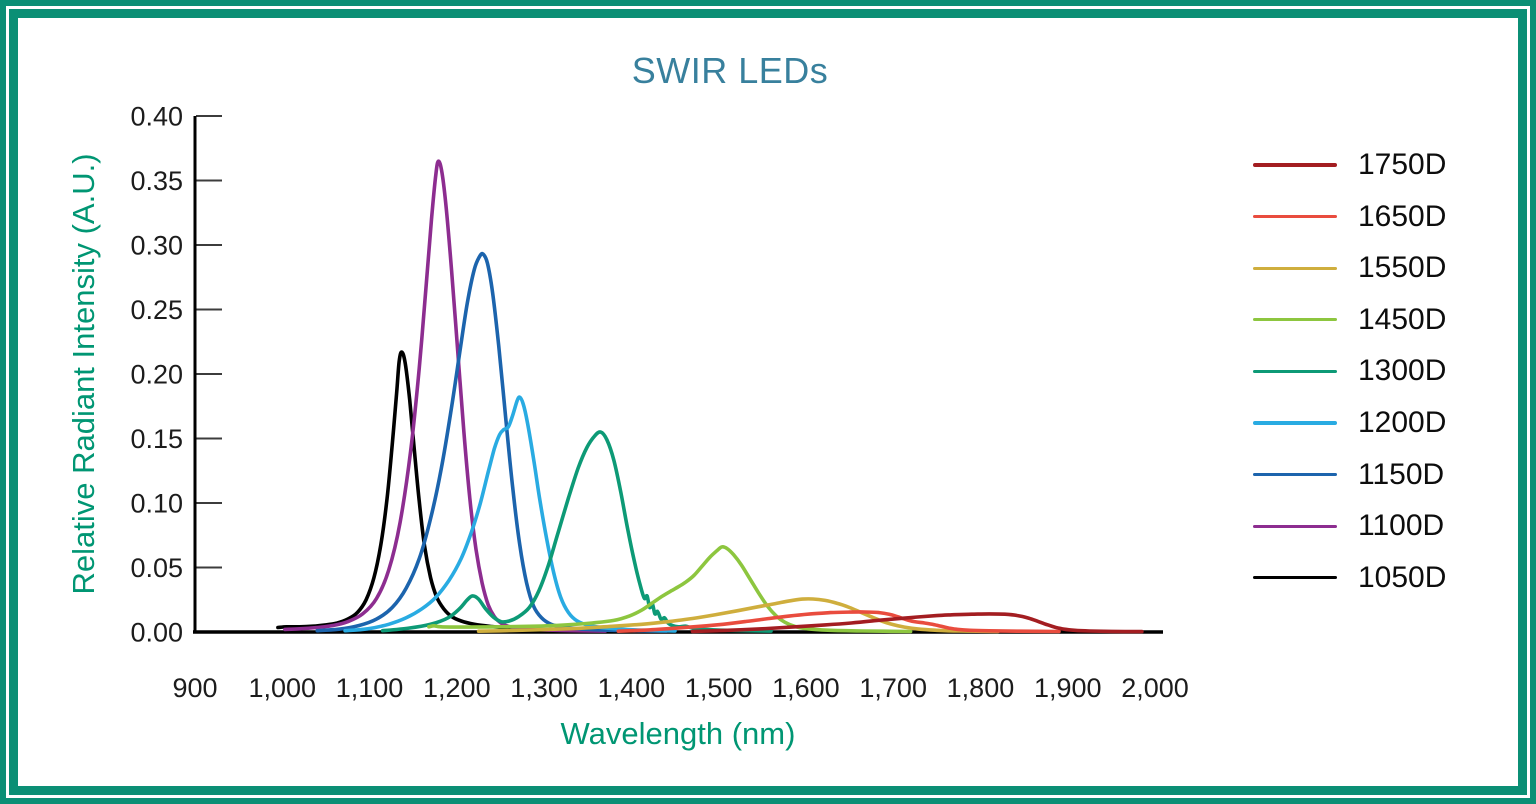  I want to click on curve-1200d, so click(510, 514).